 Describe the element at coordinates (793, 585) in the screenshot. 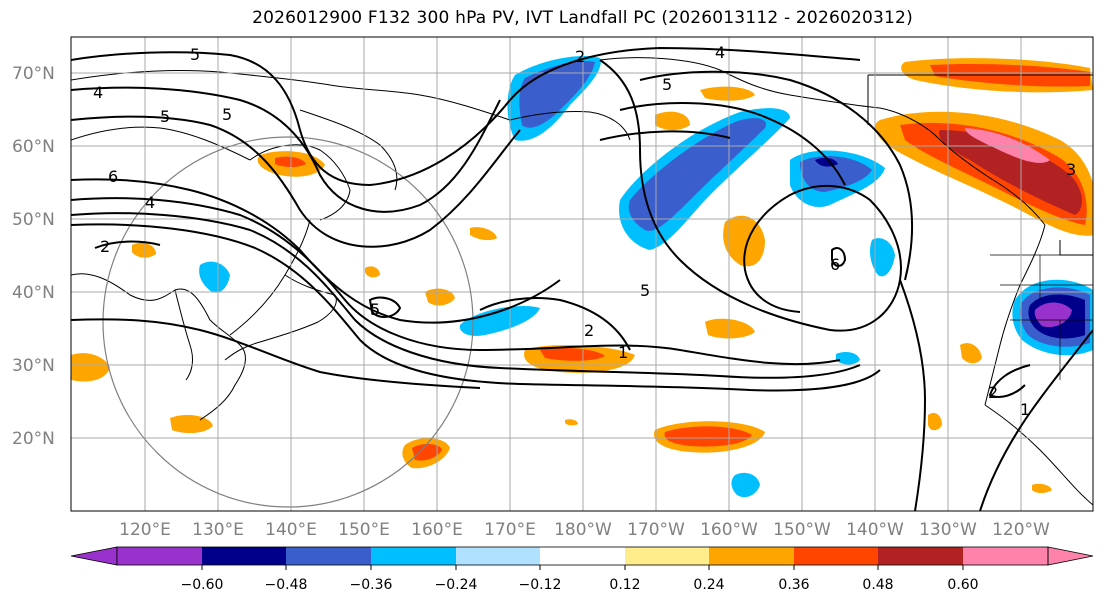

I see `colorbar-tick-label: 0.36` at that location.